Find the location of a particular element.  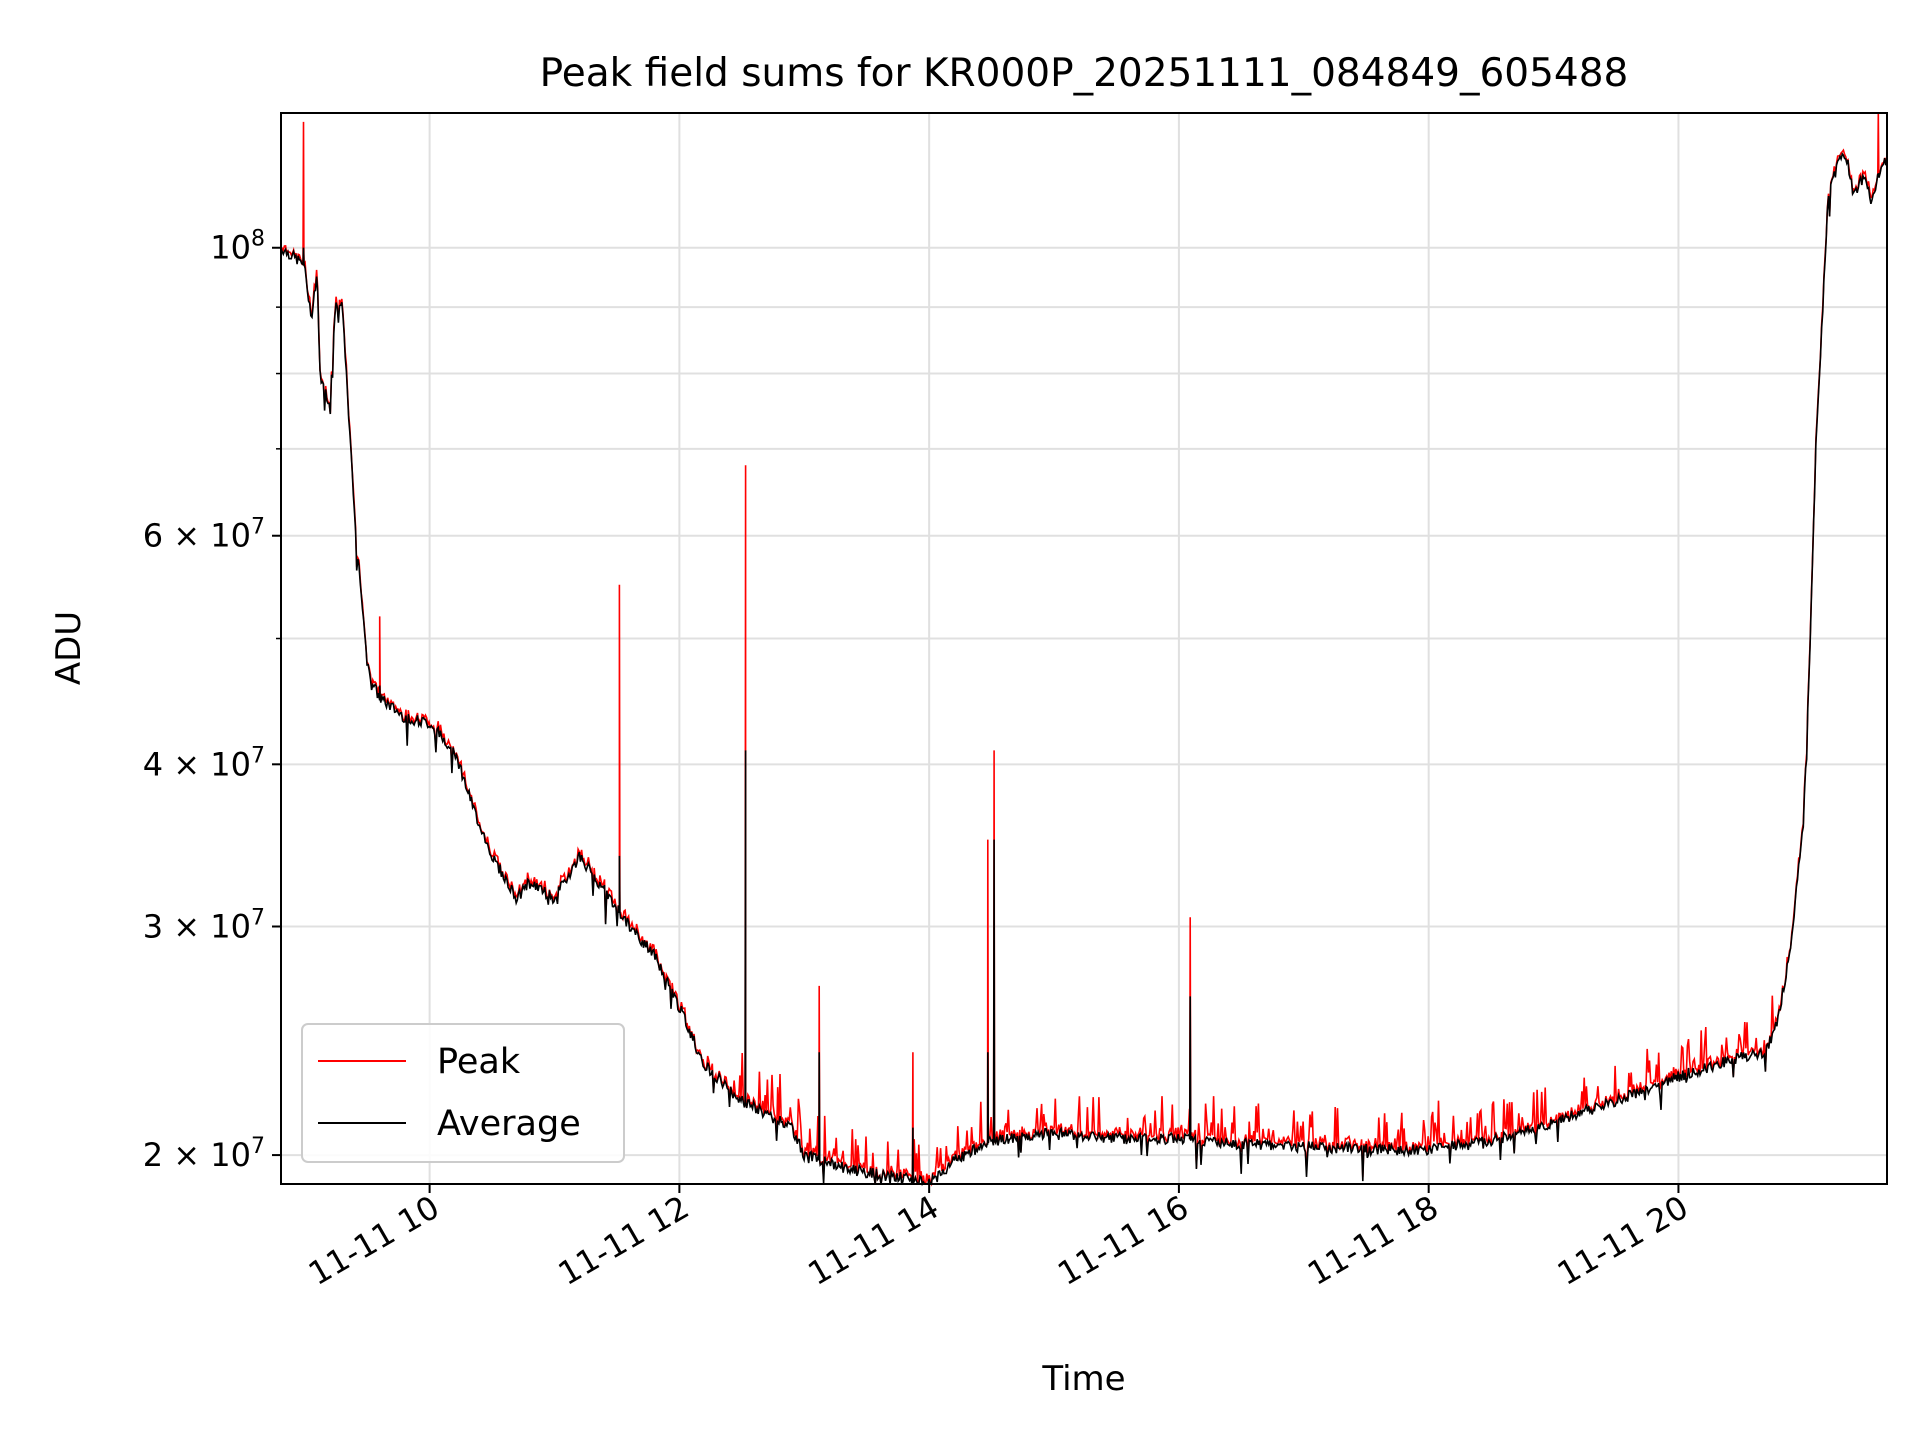

legend-peak-label: Peak is located at coordinates (479, 1062).